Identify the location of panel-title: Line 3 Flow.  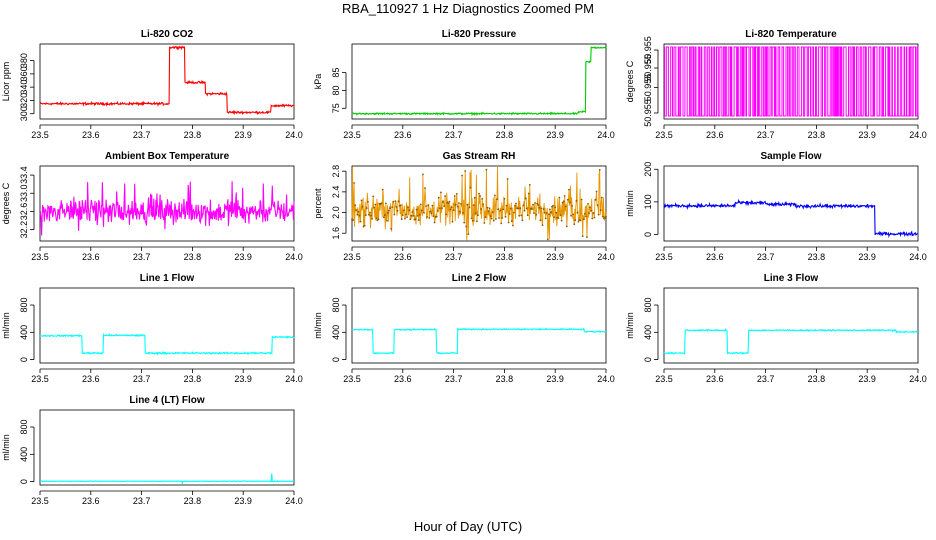
(791, 278).